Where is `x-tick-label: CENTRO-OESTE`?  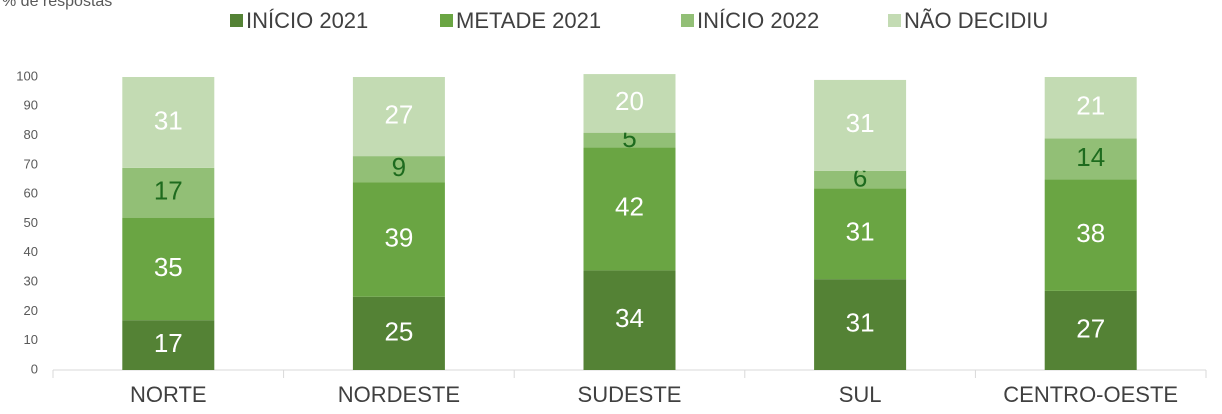 x-tick-label: CENTRO-OESTE is located at coordinates (1090, 394).